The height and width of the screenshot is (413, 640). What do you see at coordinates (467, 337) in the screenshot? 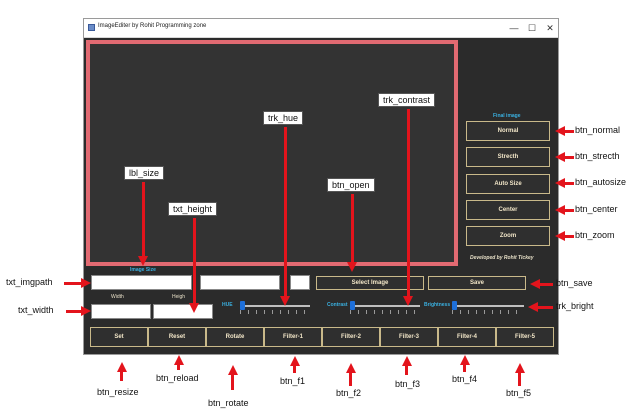
I see `filter-4-button: Filter-4` at bounding box center [467, 337].